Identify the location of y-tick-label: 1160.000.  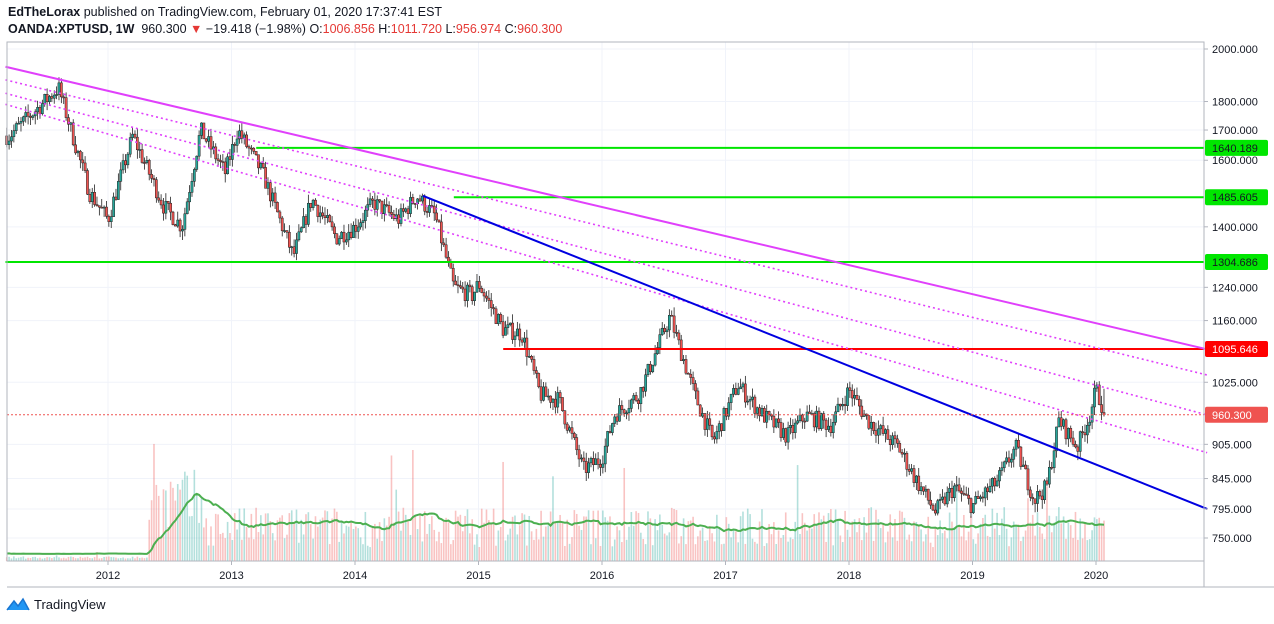
(1234, 322).